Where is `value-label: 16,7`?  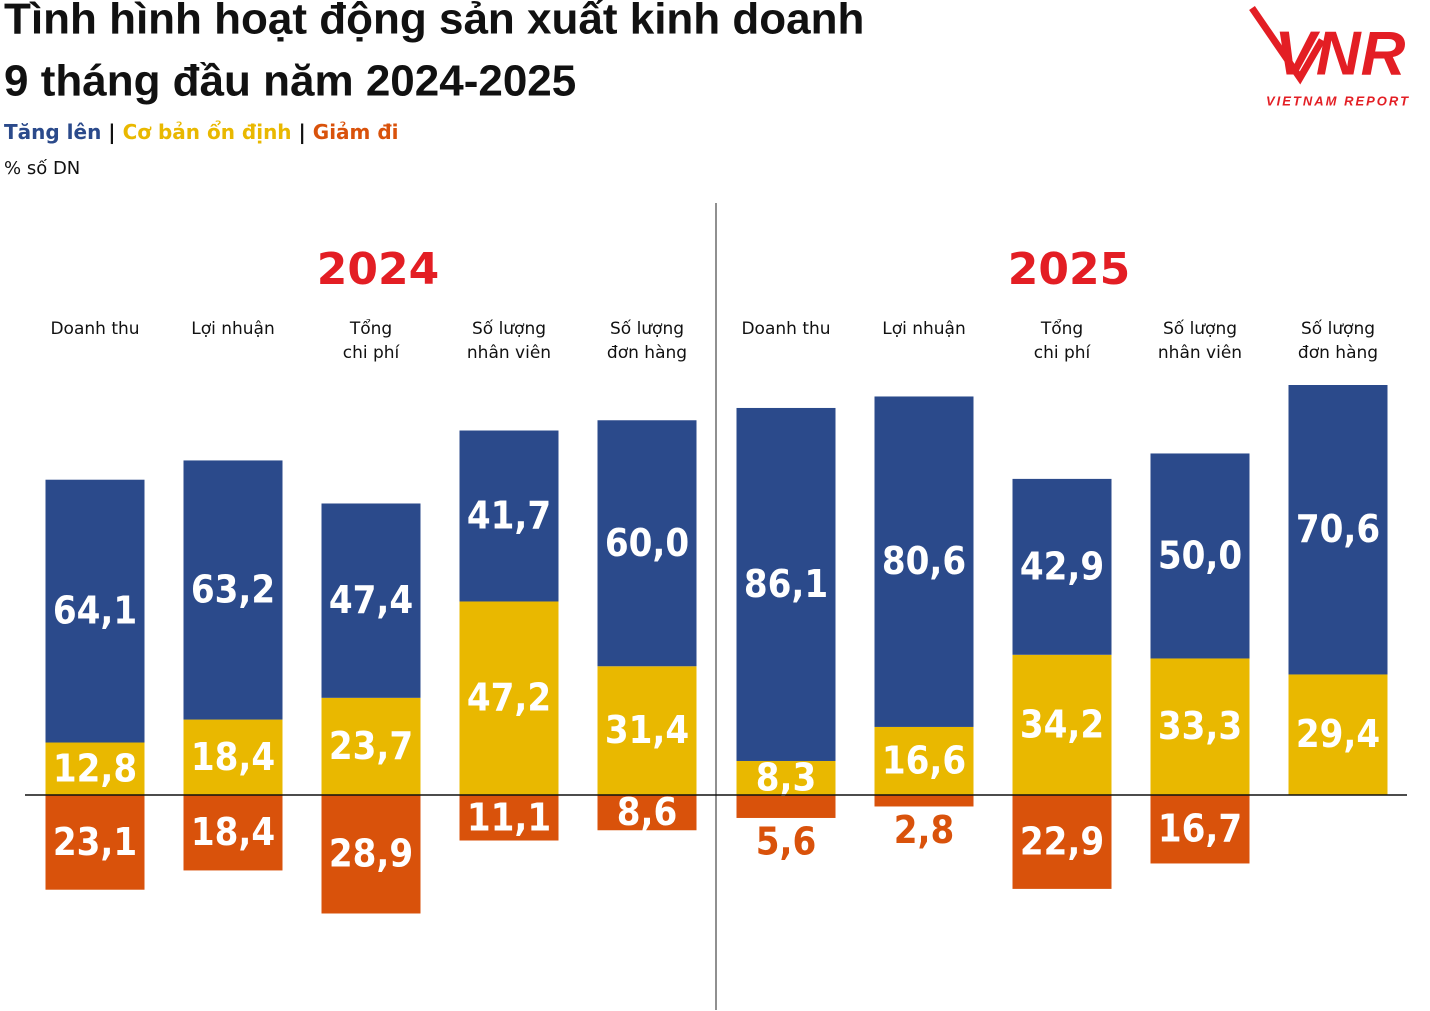 value-label: 16,7 is located at coordinates (1200, 829).